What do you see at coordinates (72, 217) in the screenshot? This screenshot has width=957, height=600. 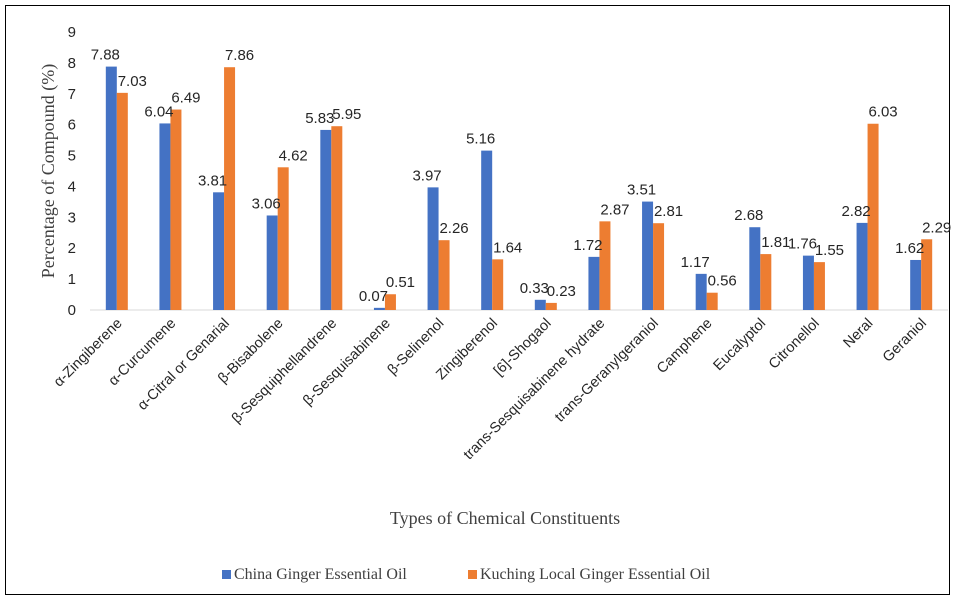 I see `y-tick-label: 3` at bounding box center [72, 217].